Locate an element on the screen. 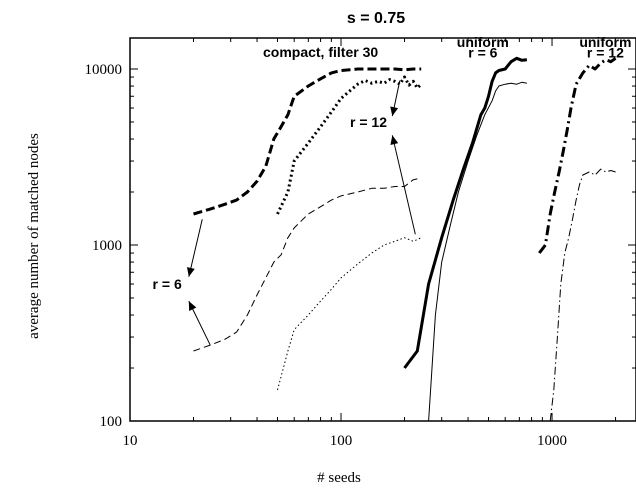 Image resolution: width=636 pixels, height=489 pixels. series-line-dotted-thin is located at coordinates (349, 314).